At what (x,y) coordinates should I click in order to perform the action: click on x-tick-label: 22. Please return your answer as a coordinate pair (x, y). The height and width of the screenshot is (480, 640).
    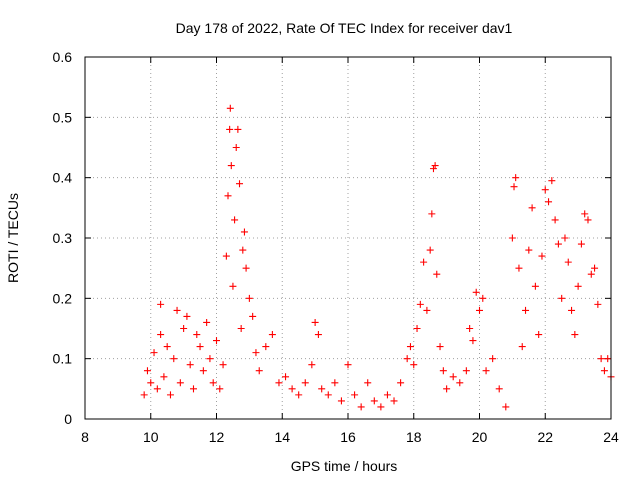
    Looking at the image, I should click on (545, 437).